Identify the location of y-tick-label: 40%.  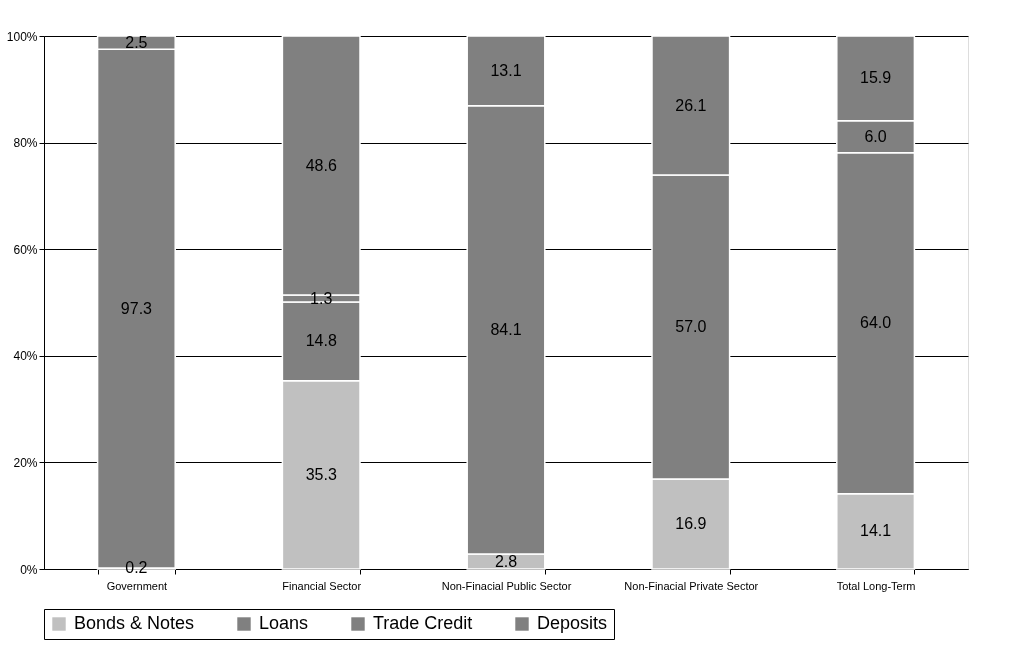
(25, 356).